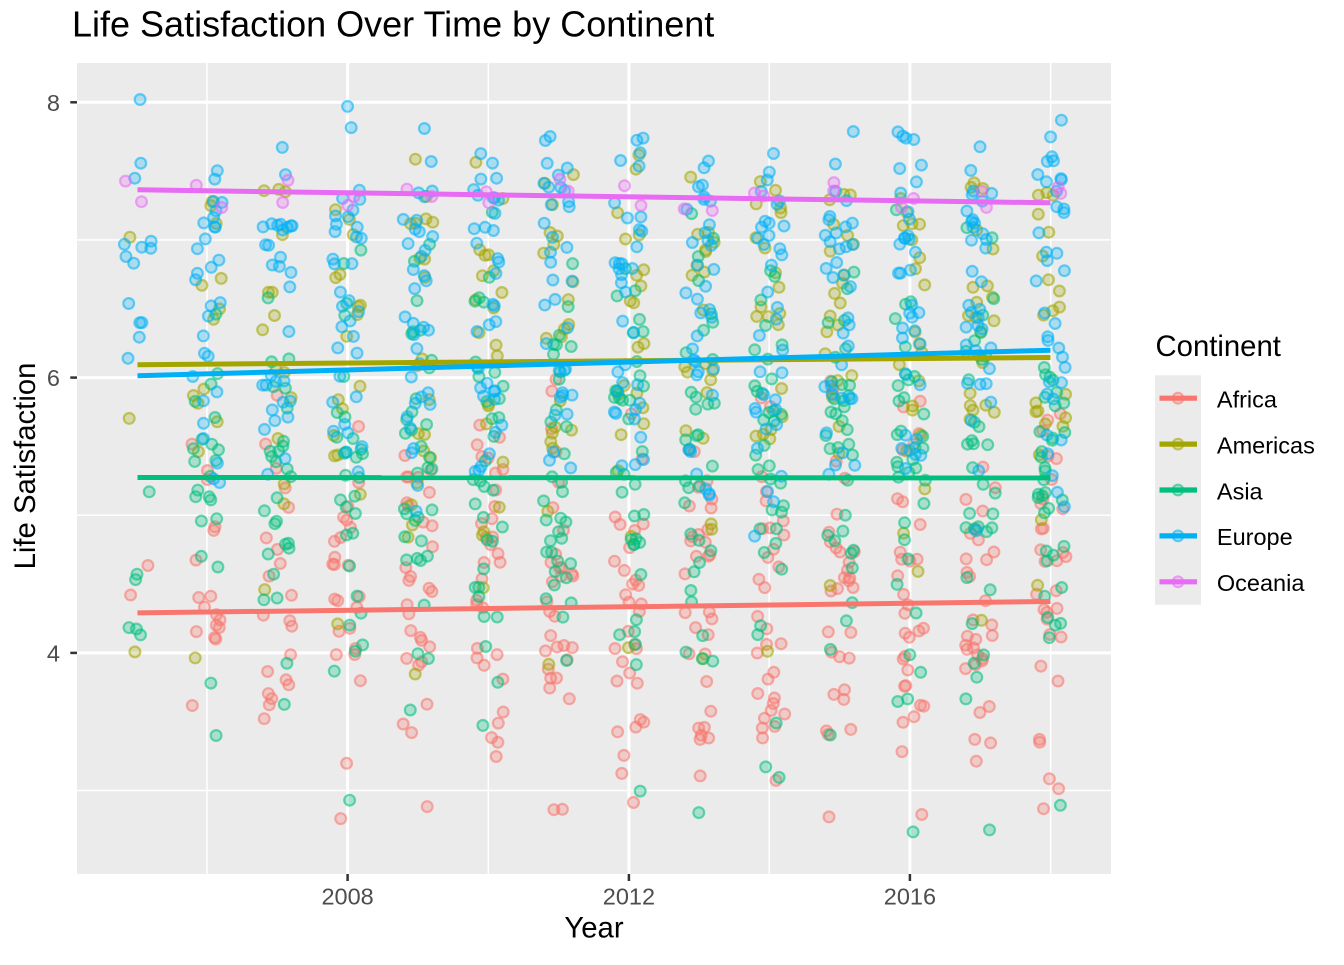 The height and width of the screenshot is (965, 1344). What do you see at coordinates (1266, 445) in the screenshot?
I see `svg-text: Americas` at bounding box center [1266, 445].